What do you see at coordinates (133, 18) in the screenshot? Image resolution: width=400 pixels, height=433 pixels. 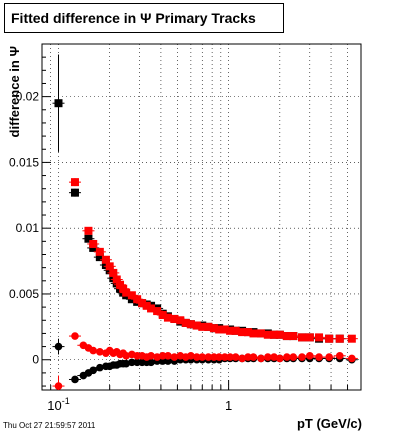 I see `chart-title: Fitted difference in Ψ Primary Tracks` at bounding box center [133, 18].